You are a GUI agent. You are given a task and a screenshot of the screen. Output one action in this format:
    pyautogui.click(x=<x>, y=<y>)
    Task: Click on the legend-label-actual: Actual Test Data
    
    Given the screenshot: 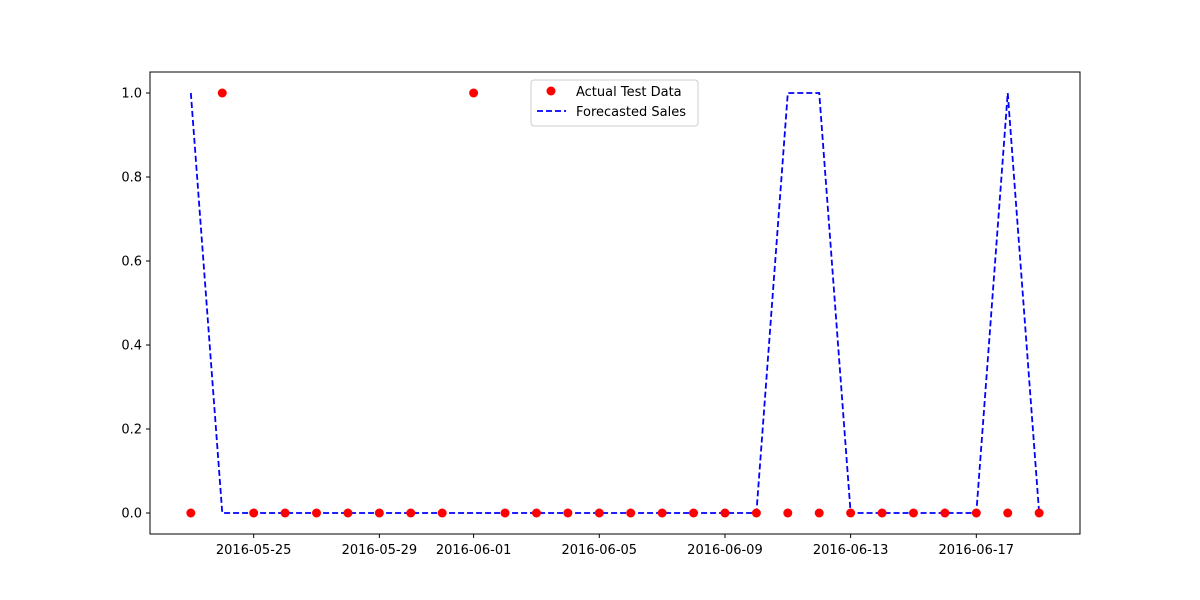 What is the action you would take?
    pyautogui.click(x=629, y=92)
    